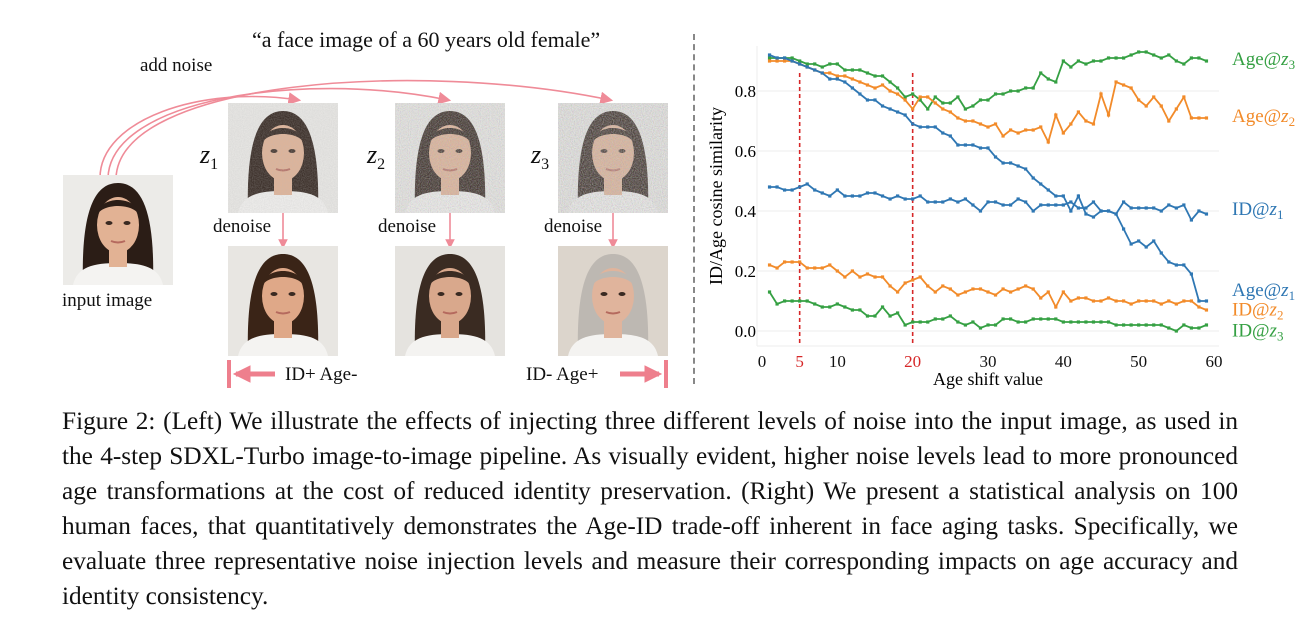 The height and width of the screenshot is (635, 1299). What do you see at coordinates (283, 158) in the screenshot?
I see `noisy-face-z1` at bounding box center [283, 158].